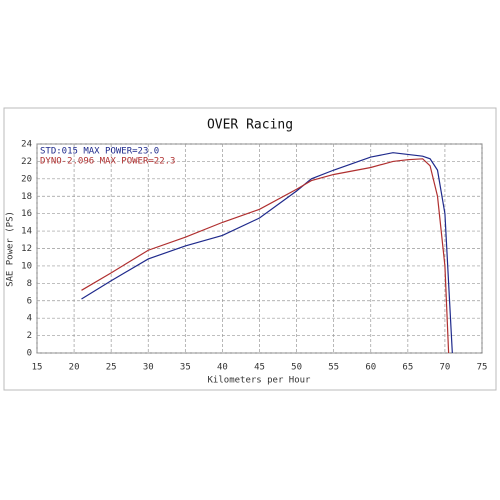  What do you see at coordinates (26, 197) in the screenshot?
I see `y-tick-label: 18` at bounding box center [26, 197].